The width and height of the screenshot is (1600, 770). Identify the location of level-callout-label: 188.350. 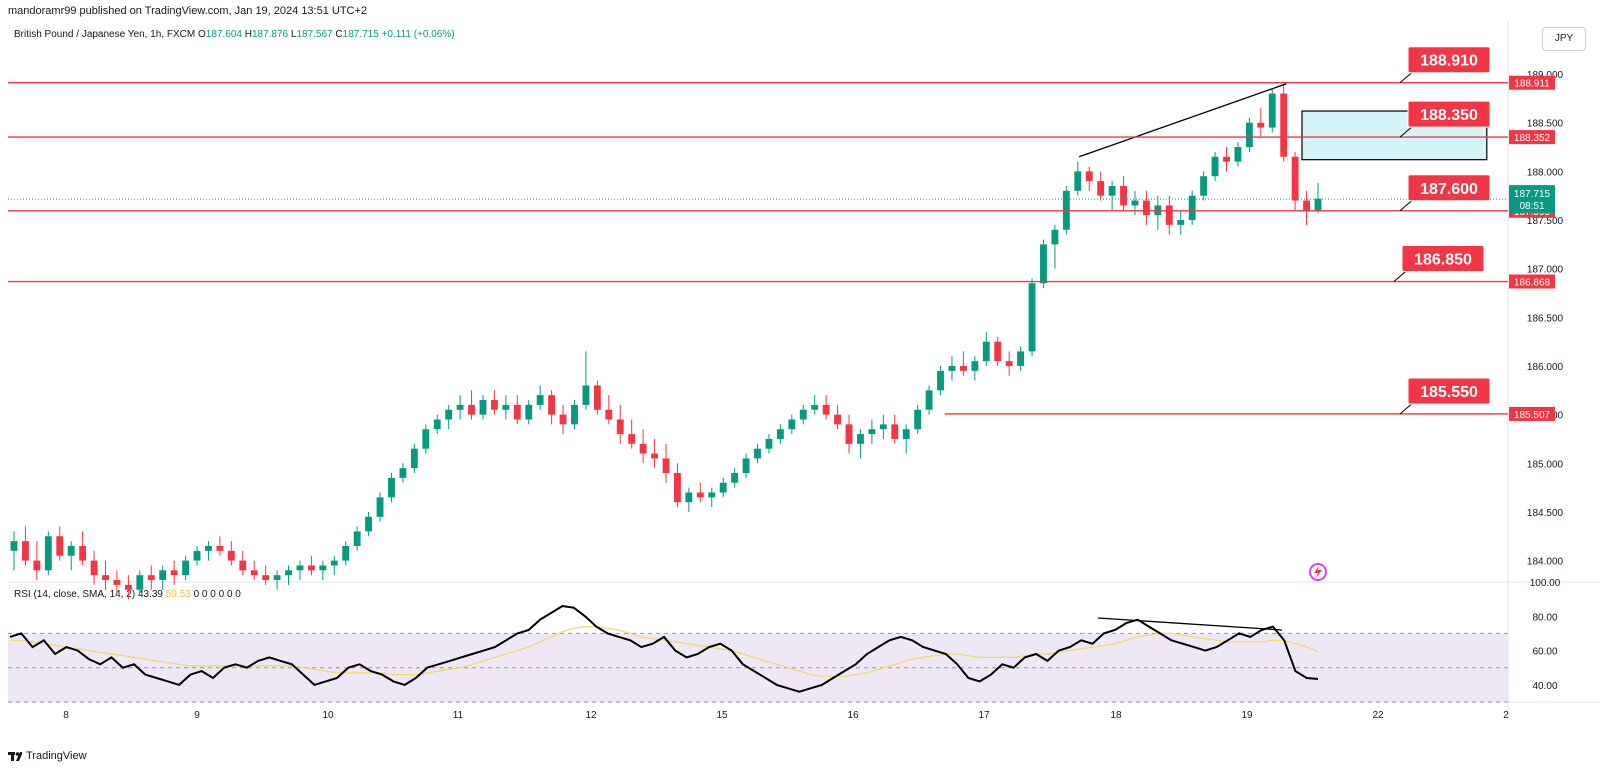
(1449, 115).